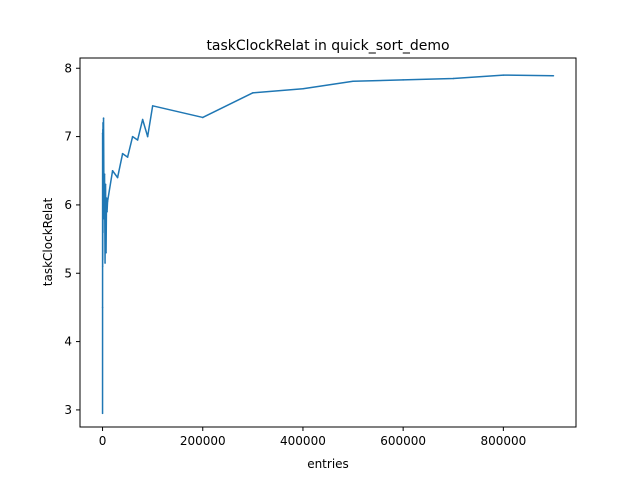  Describe the element at coordinates (68, 68) in the screenshot. I see `y-tick-label: 8` at that location.